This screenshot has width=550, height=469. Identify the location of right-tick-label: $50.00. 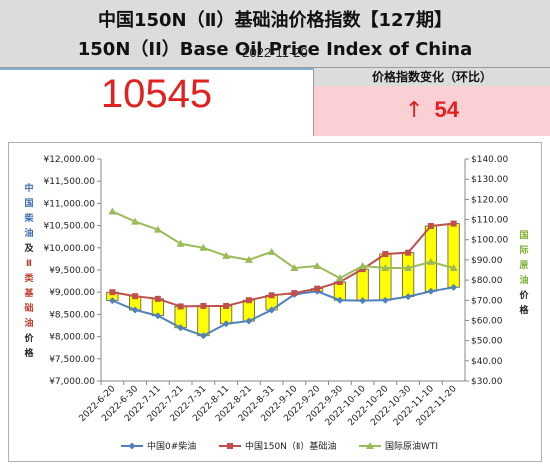
(487, 342).